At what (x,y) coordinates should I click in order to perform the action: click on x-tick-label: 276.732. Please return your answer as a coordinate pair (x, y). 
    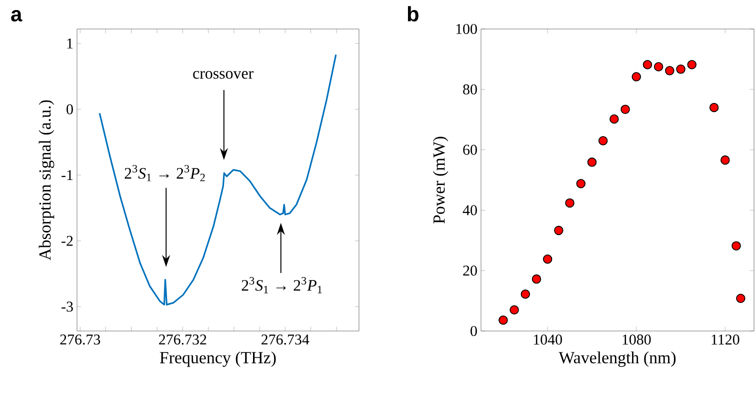
    Looking at the image, I should click on (182, 339).